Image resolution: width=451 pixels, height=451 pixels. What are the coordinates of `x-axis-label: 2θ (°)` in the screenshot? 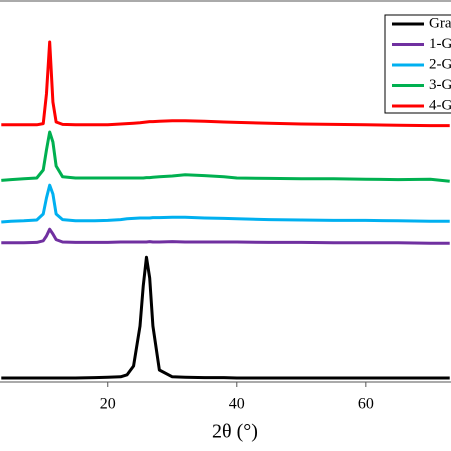 It's located at (235, 432).